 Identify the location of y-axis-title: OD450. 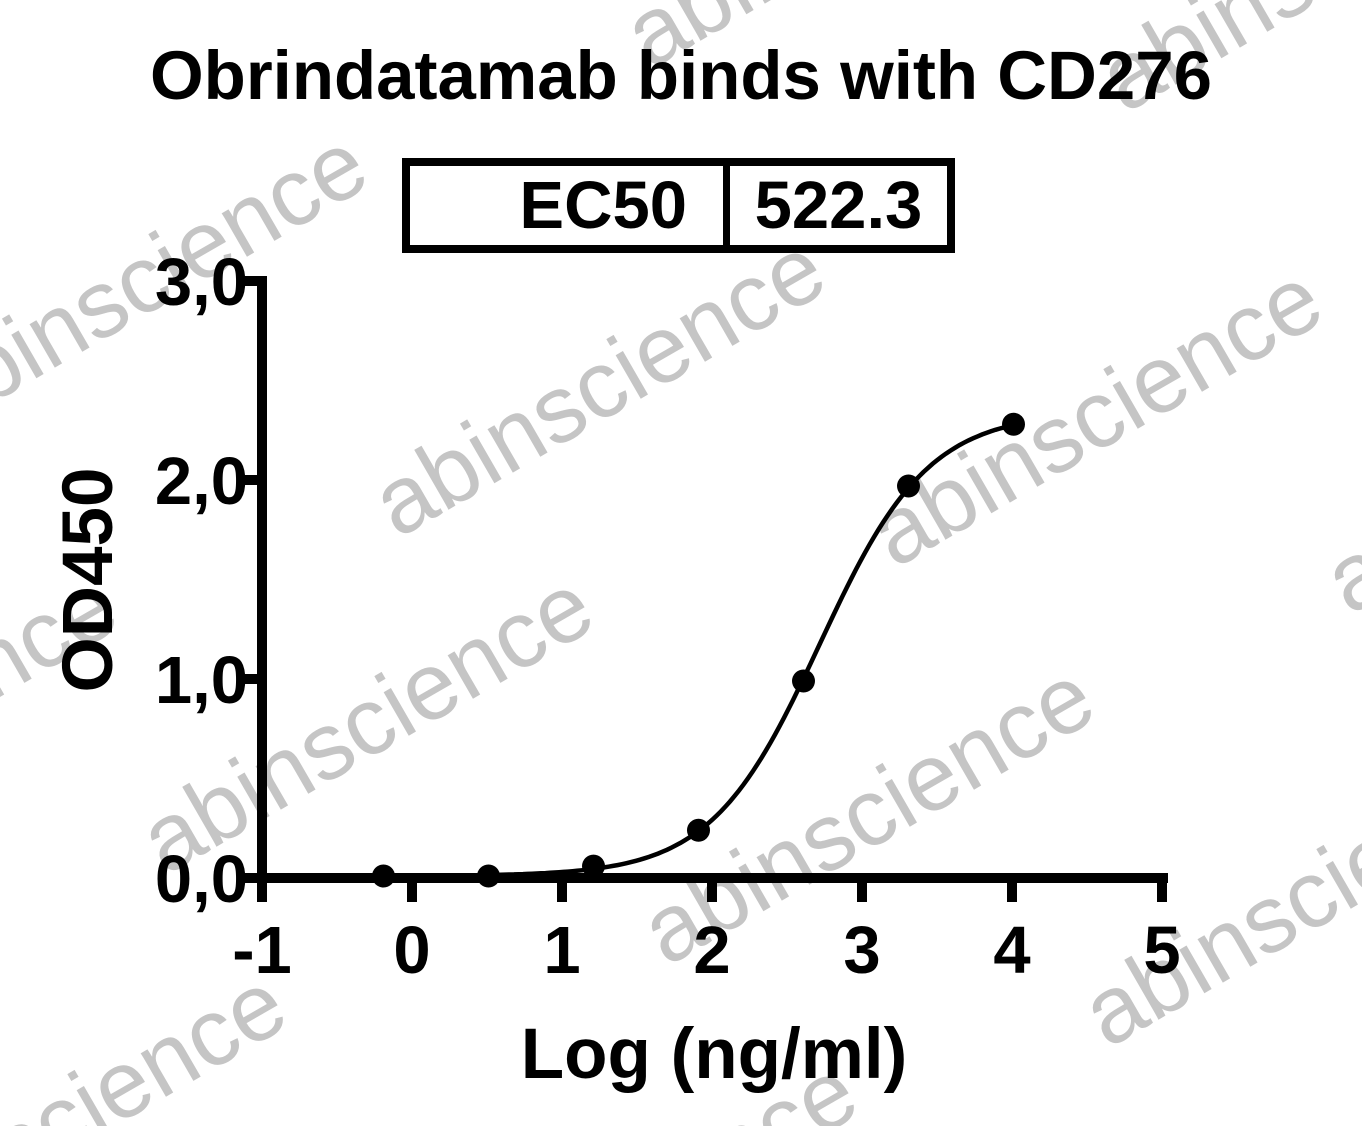
(88, 580).